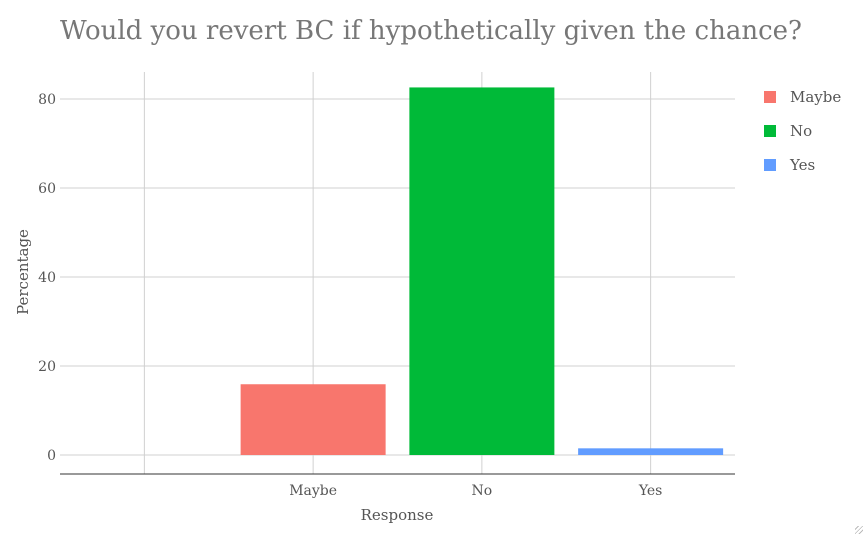 The height and width of the screenshot is (536, 865). What do you see at coordinates (859, 530) in the screenshot?
I see `resize-grip-icon` at bounding box center [859, 530].